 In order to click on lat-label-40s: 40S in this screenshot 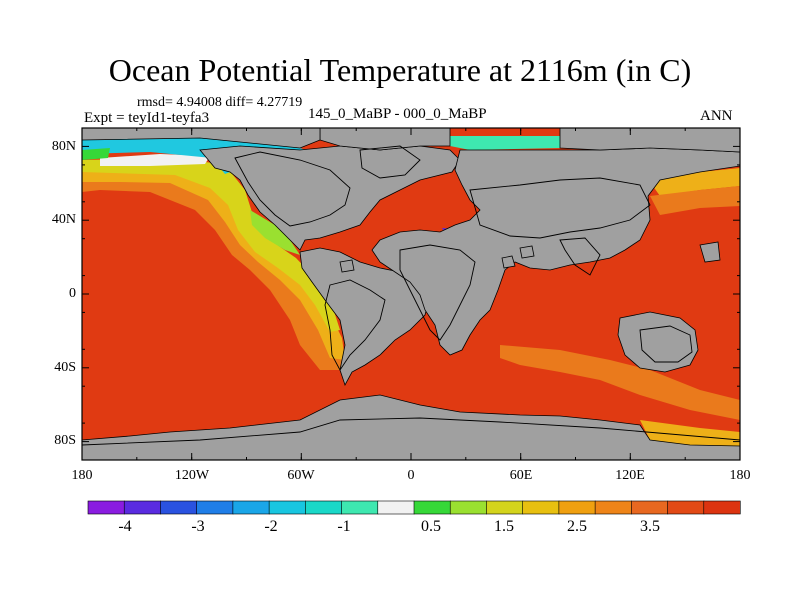, I will do `click(65, 367)`.